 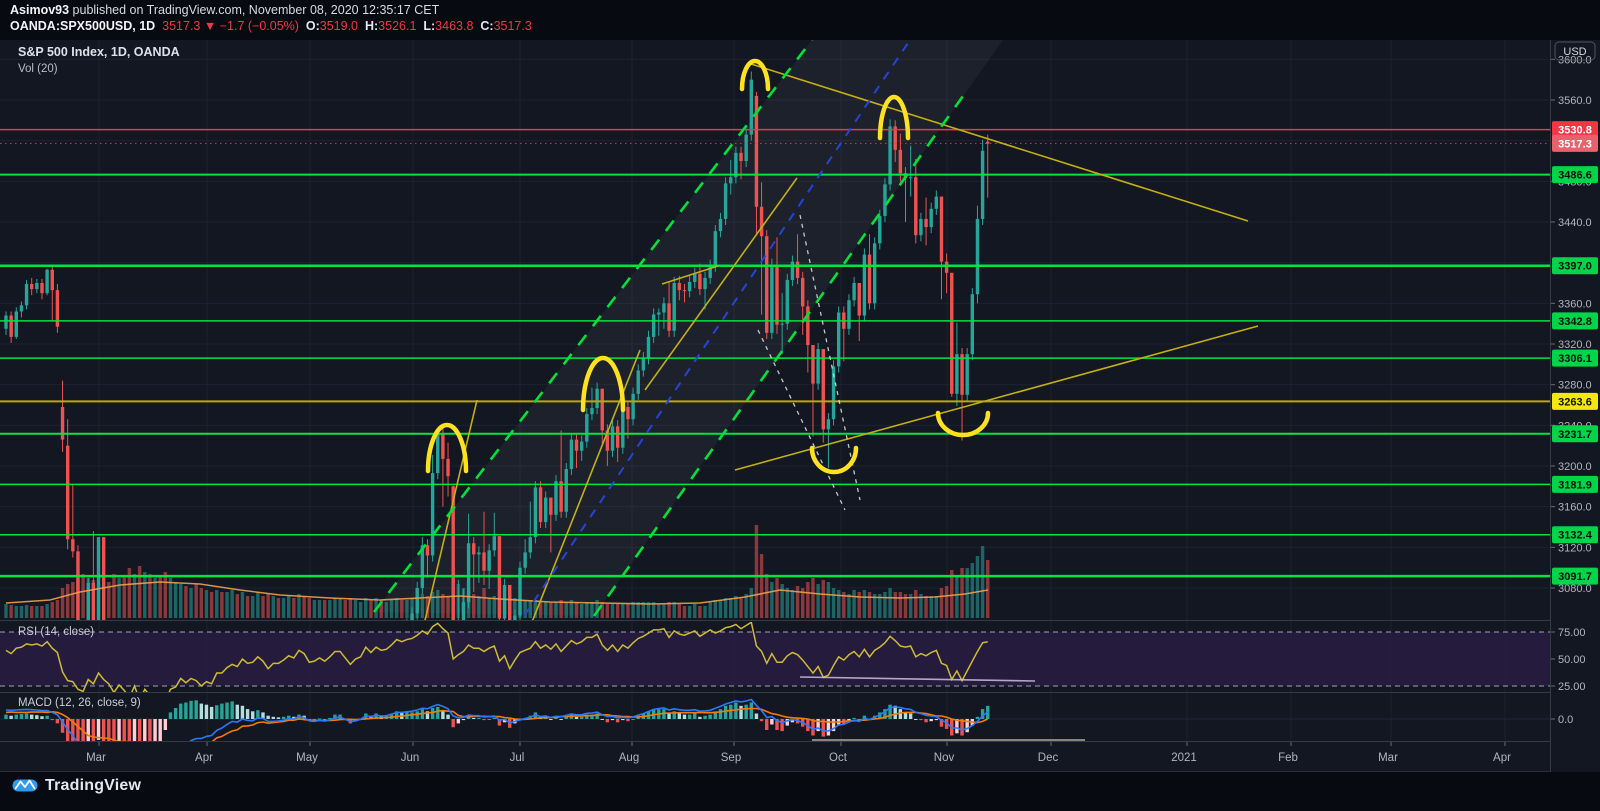 I want to click on volume-indicator-label: Vol (20), so click(x=38, y=69).